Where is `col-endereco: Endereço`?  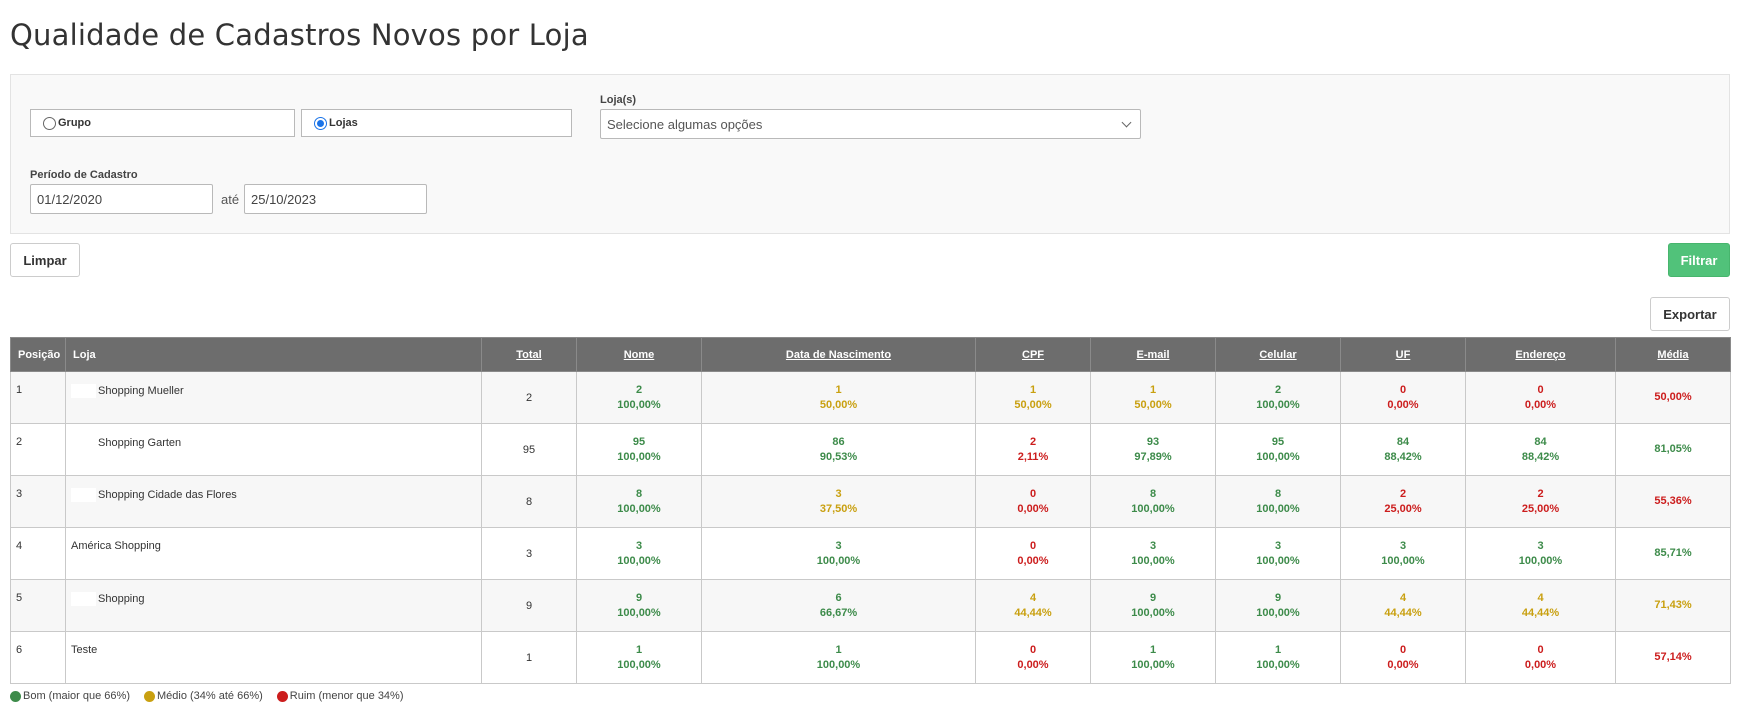 col-endereco: Endereço is located at coordinates (1540, 354).